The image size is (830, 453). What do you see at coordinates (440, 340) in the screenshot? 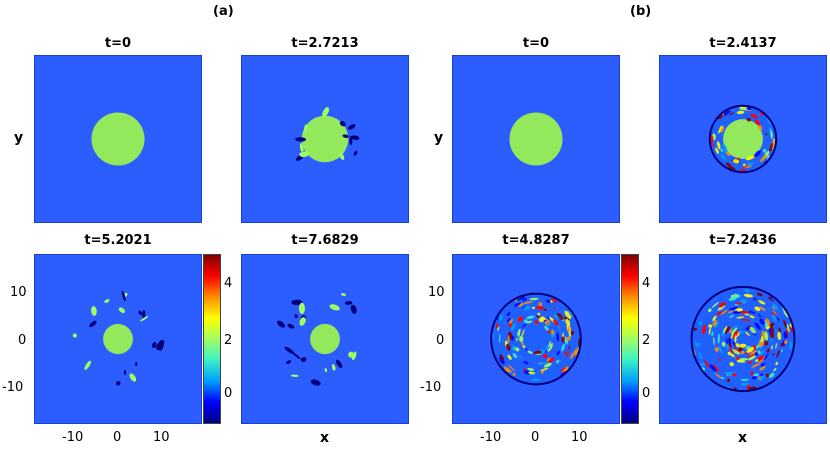
I see `y-tick-b-0: 0` at bounding box center [440, 340].